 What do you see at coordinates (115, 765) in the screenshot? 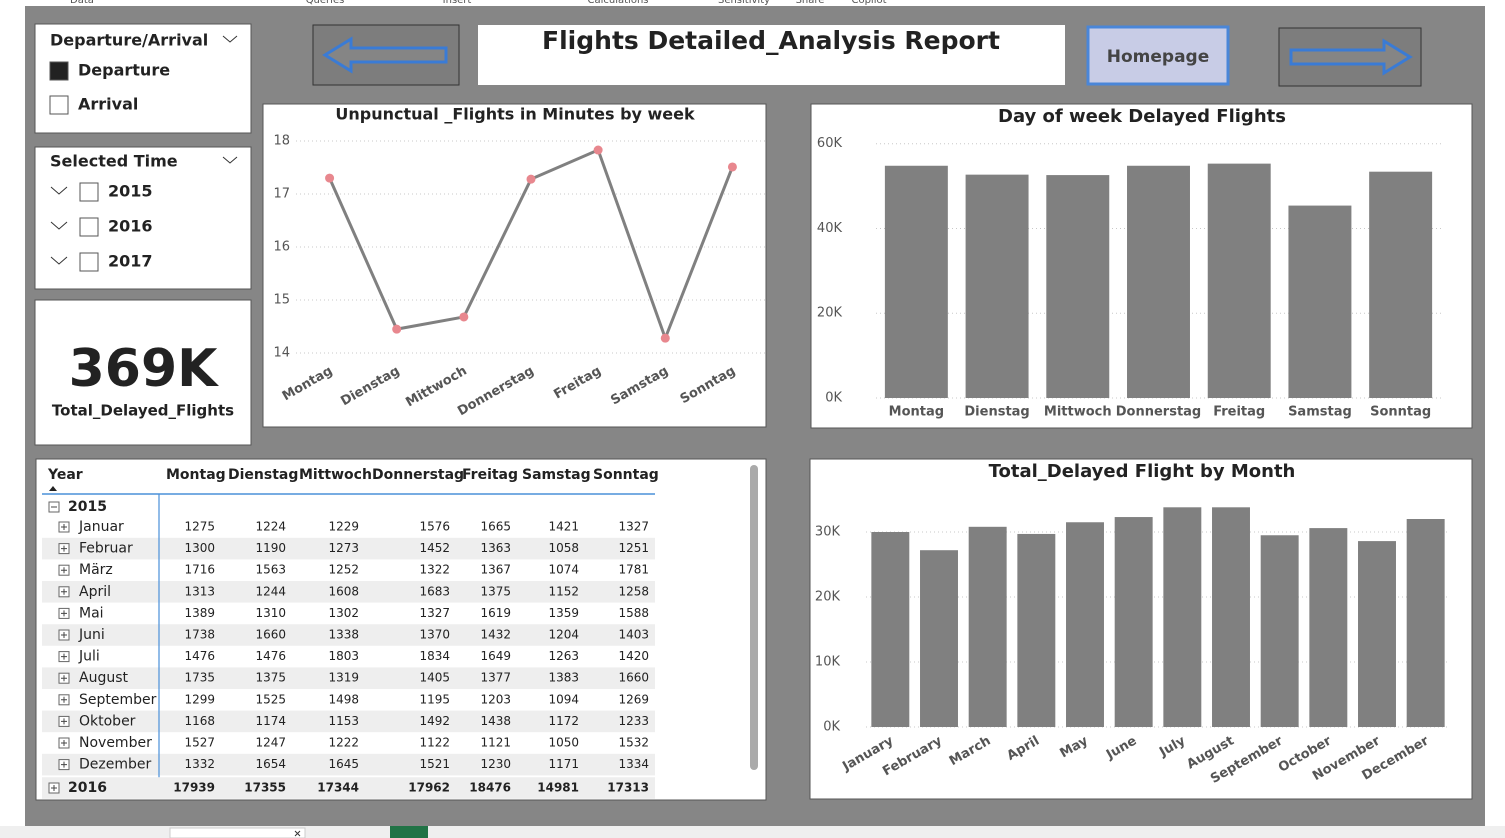
I see `row-header: Dezember` at bounding box center [115, 765].